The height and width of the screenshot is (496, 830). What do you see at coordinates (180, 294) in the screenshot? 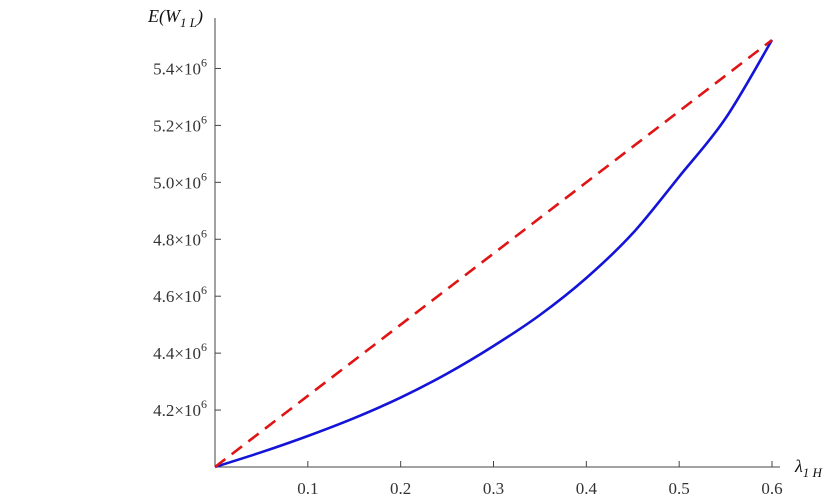
I see `y-tick-label: 4.6×10⁶` at bounding box center [180, 294].